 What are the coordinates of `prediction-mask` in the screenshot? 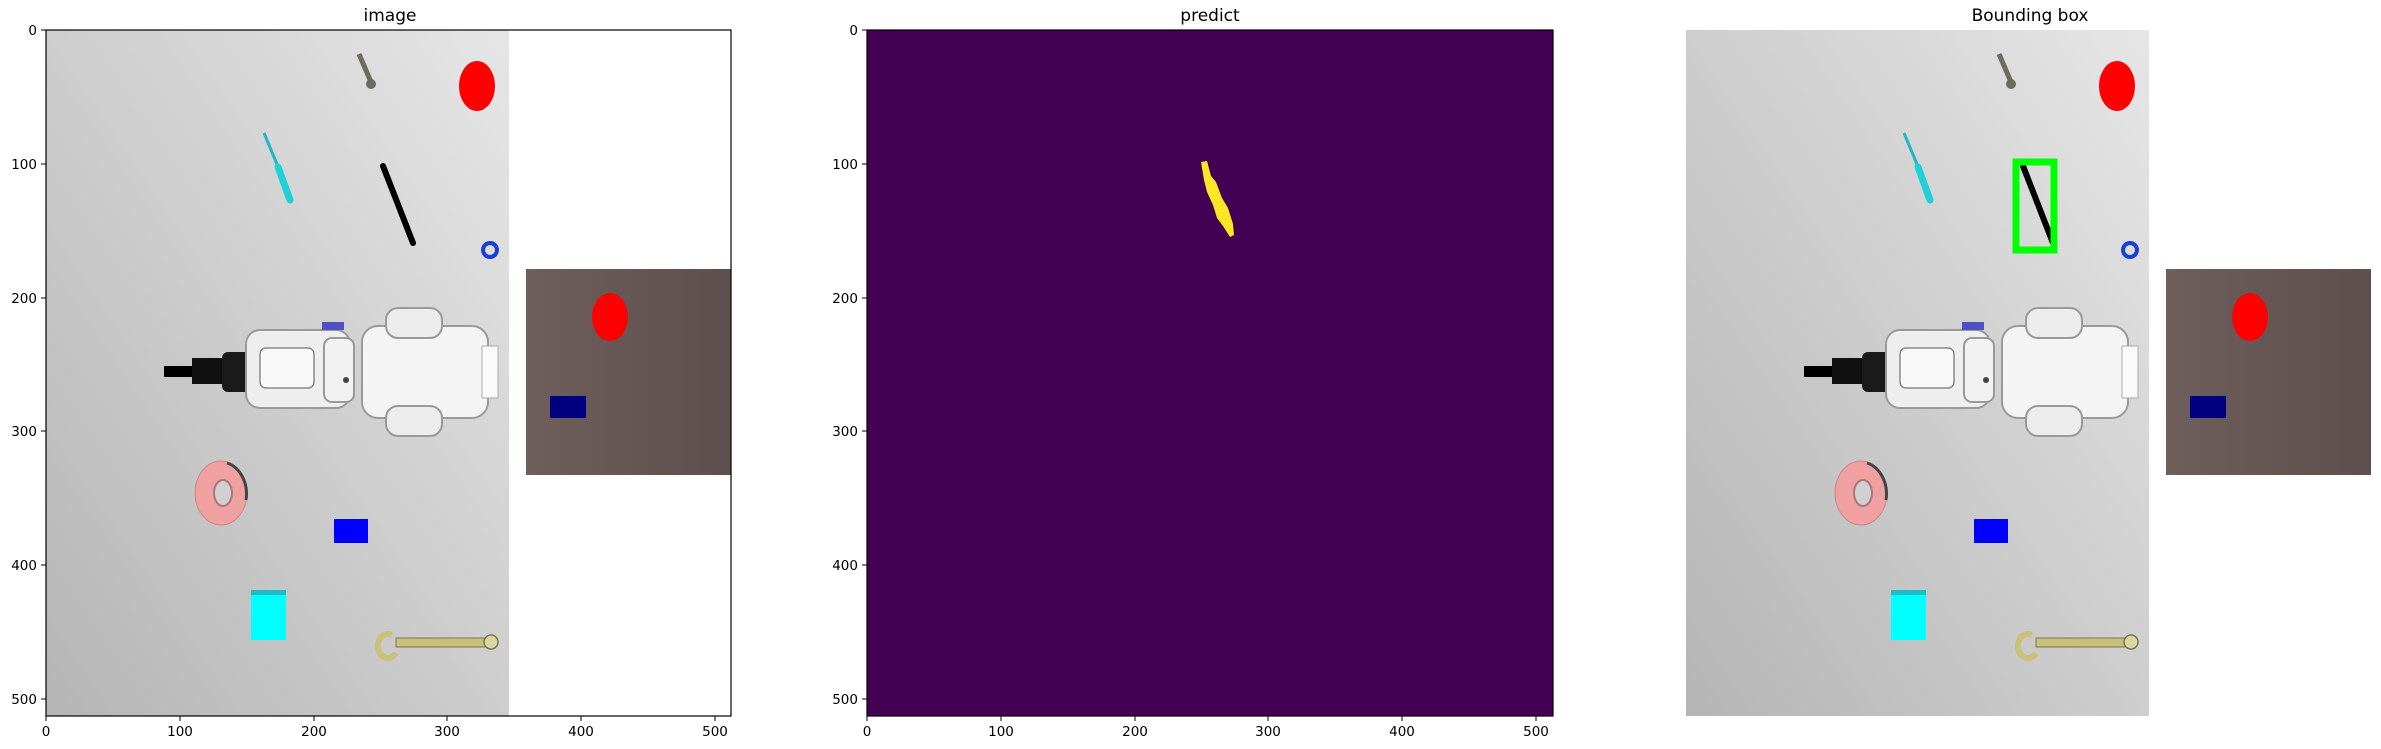 It's located at (1217, 199).